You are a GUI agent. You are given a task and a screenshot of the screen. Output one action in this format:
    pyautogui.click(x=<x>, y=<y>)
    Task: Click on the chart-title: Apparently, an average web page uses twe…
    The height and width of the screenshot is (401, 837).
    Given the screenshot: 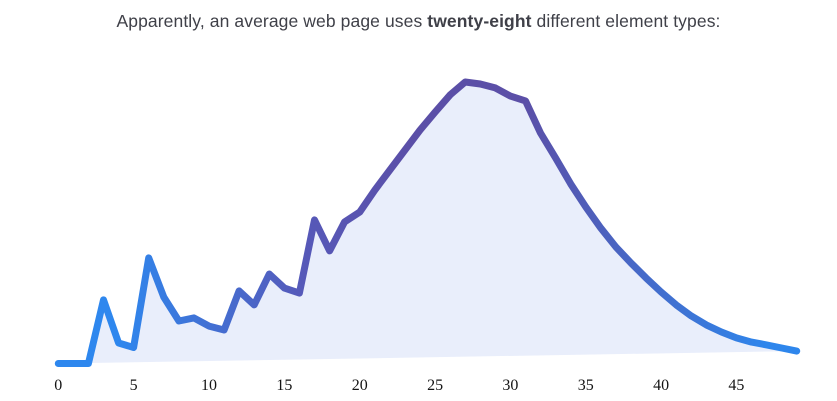 What is the action you would take?
    pyautogui.click(x=418, y=21)
    